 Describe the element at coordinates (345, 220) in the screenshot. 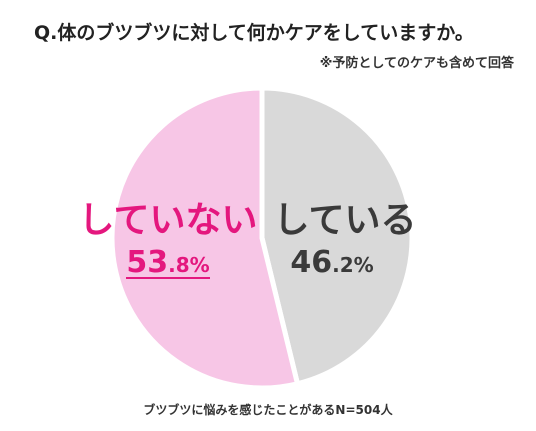

I see `slice-label-yes: している` at that location.